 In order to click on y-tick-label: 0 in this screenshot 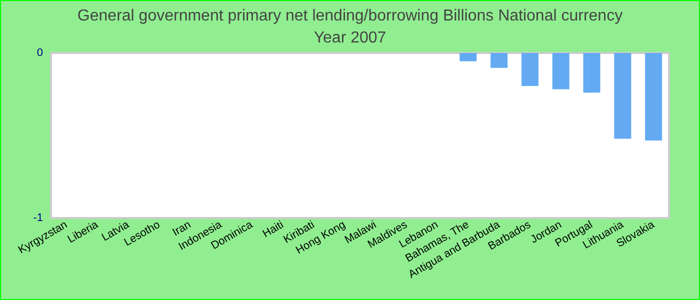, I will do `click(39, 53)`.